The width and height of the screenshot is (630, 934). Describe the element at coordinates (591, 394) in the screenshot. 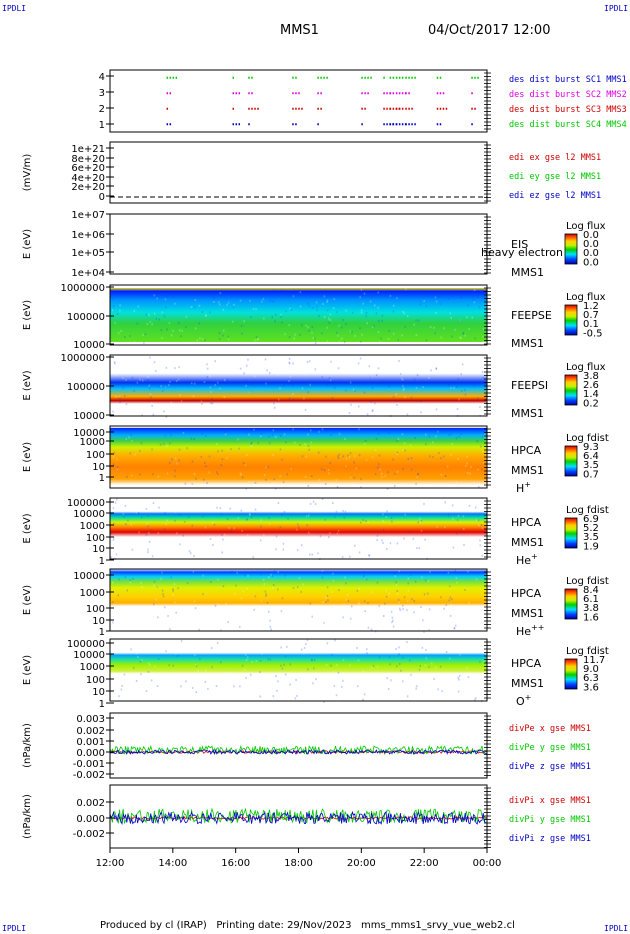

I see `colorbar-tick-label: 1.4` at that location.